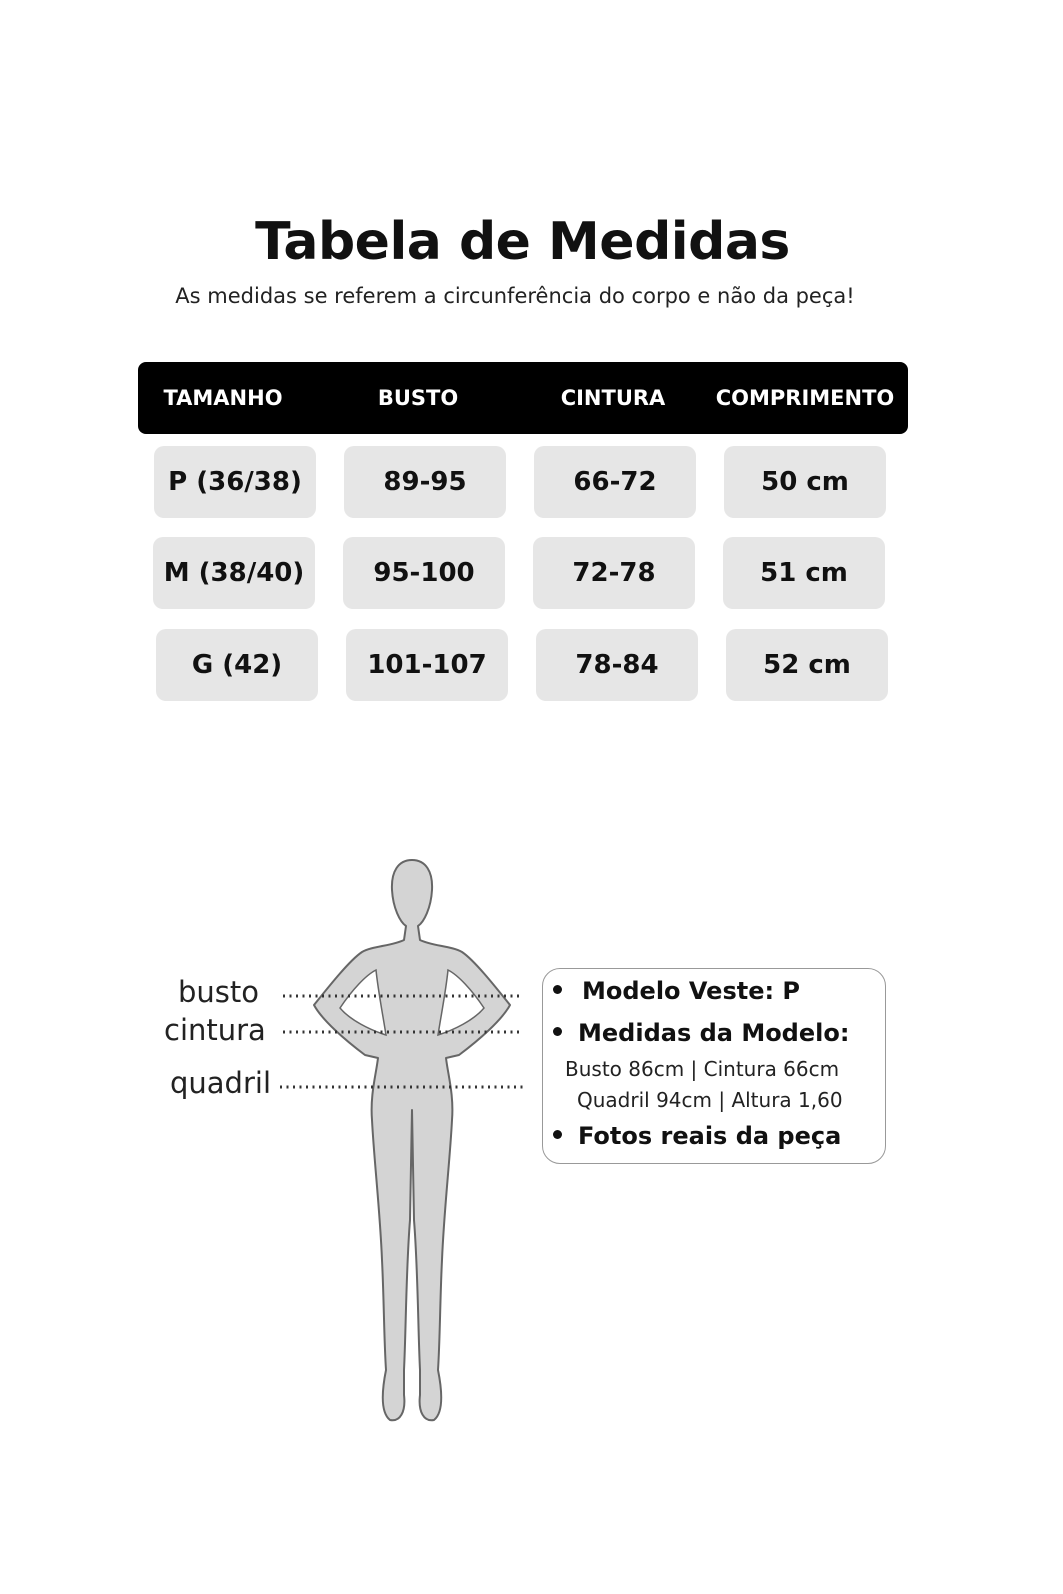 This screenshot has width=1063, height=1594. I want to click on size-cell: P (36/38), so click(235, 482).